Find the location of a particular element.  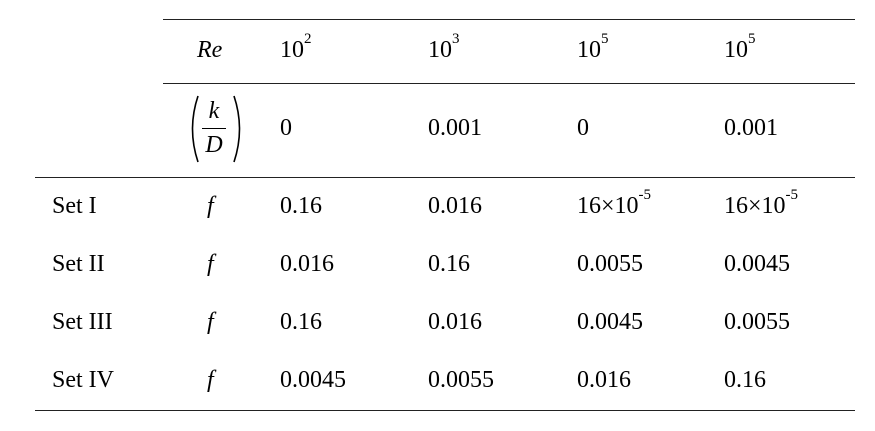

bottom-rule is located at coordinates (445, 410).